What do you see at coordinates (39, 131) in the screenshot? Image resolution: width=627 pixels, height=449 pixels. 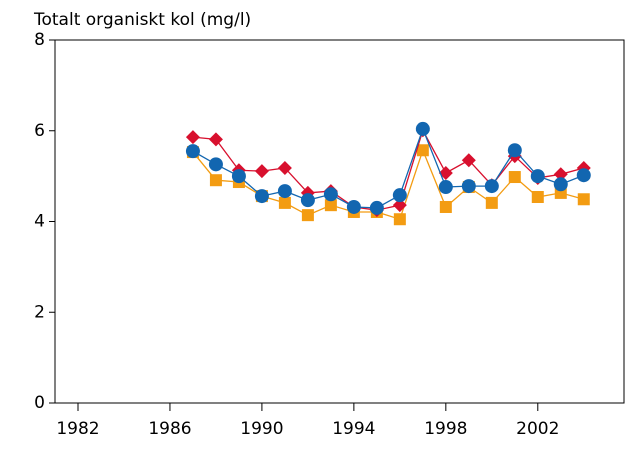 I see `y-tick-label: 6` at bounding box center [39, 131].